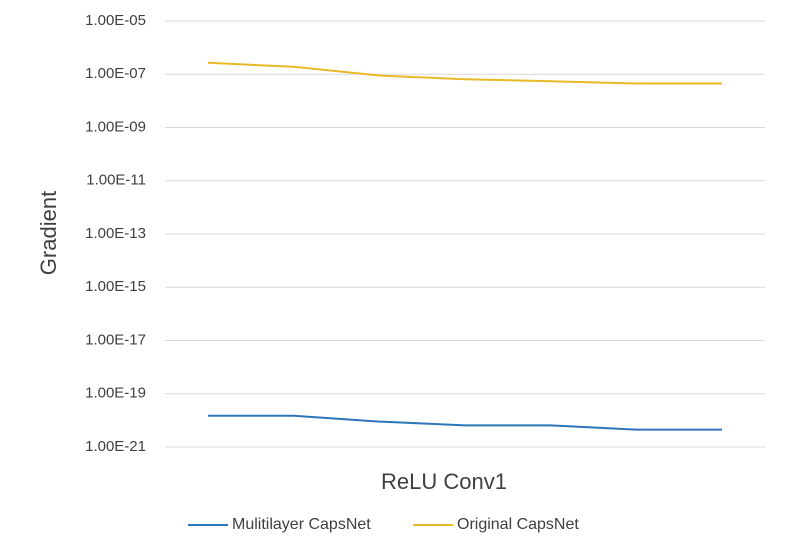 This screenshot has height=556, width=788. What do you see at coordinates (115, 393) in the screenshot?
I see `y-tick-label: 1.00E-19` at bounding box center [115, 393].